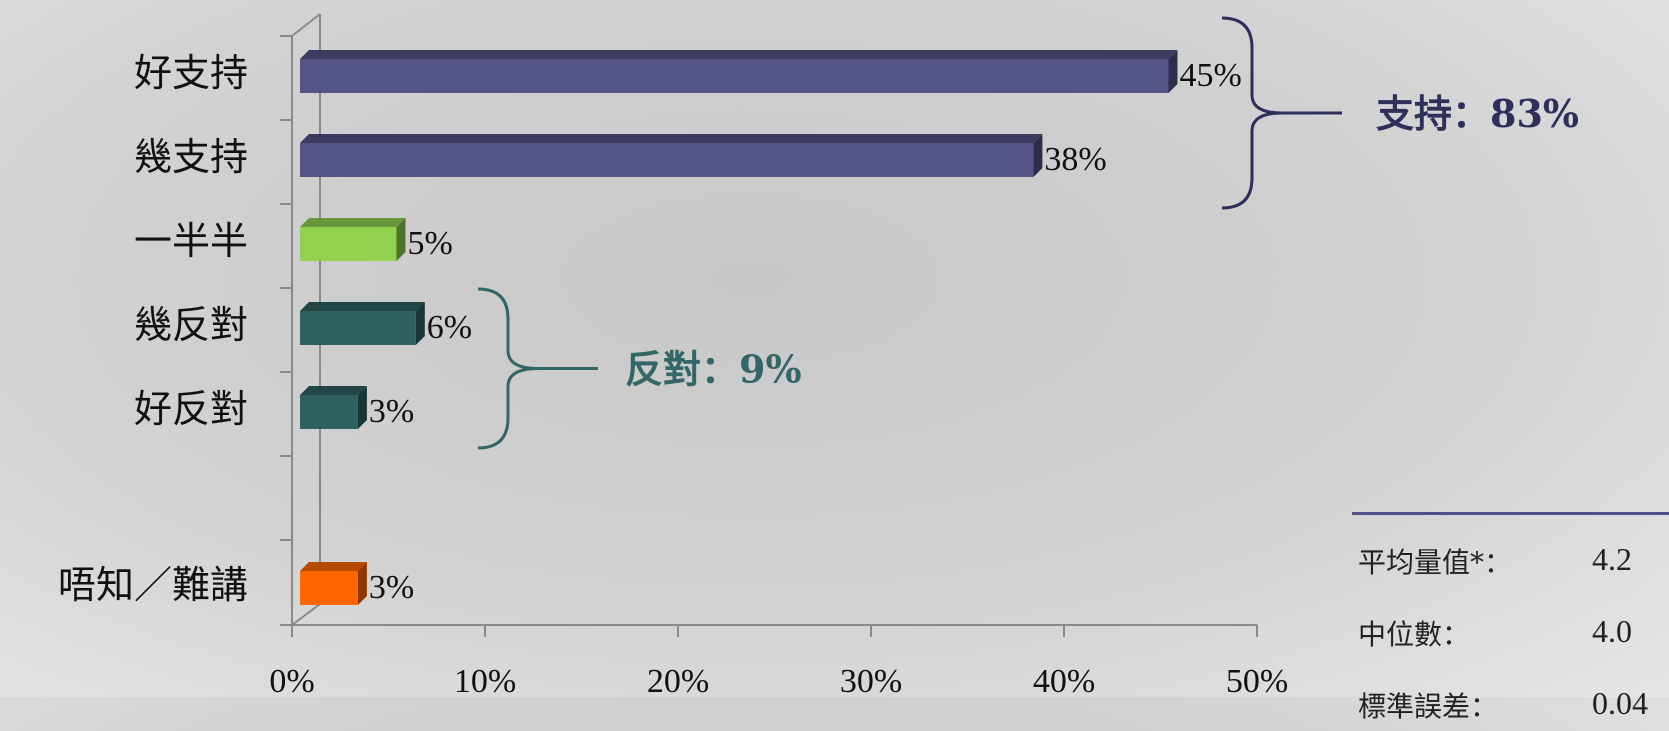 Image resolution: width=1669 pixels, height=731 pixels. I want to click on stat-value-median: 4.0, so click(1612, 631).